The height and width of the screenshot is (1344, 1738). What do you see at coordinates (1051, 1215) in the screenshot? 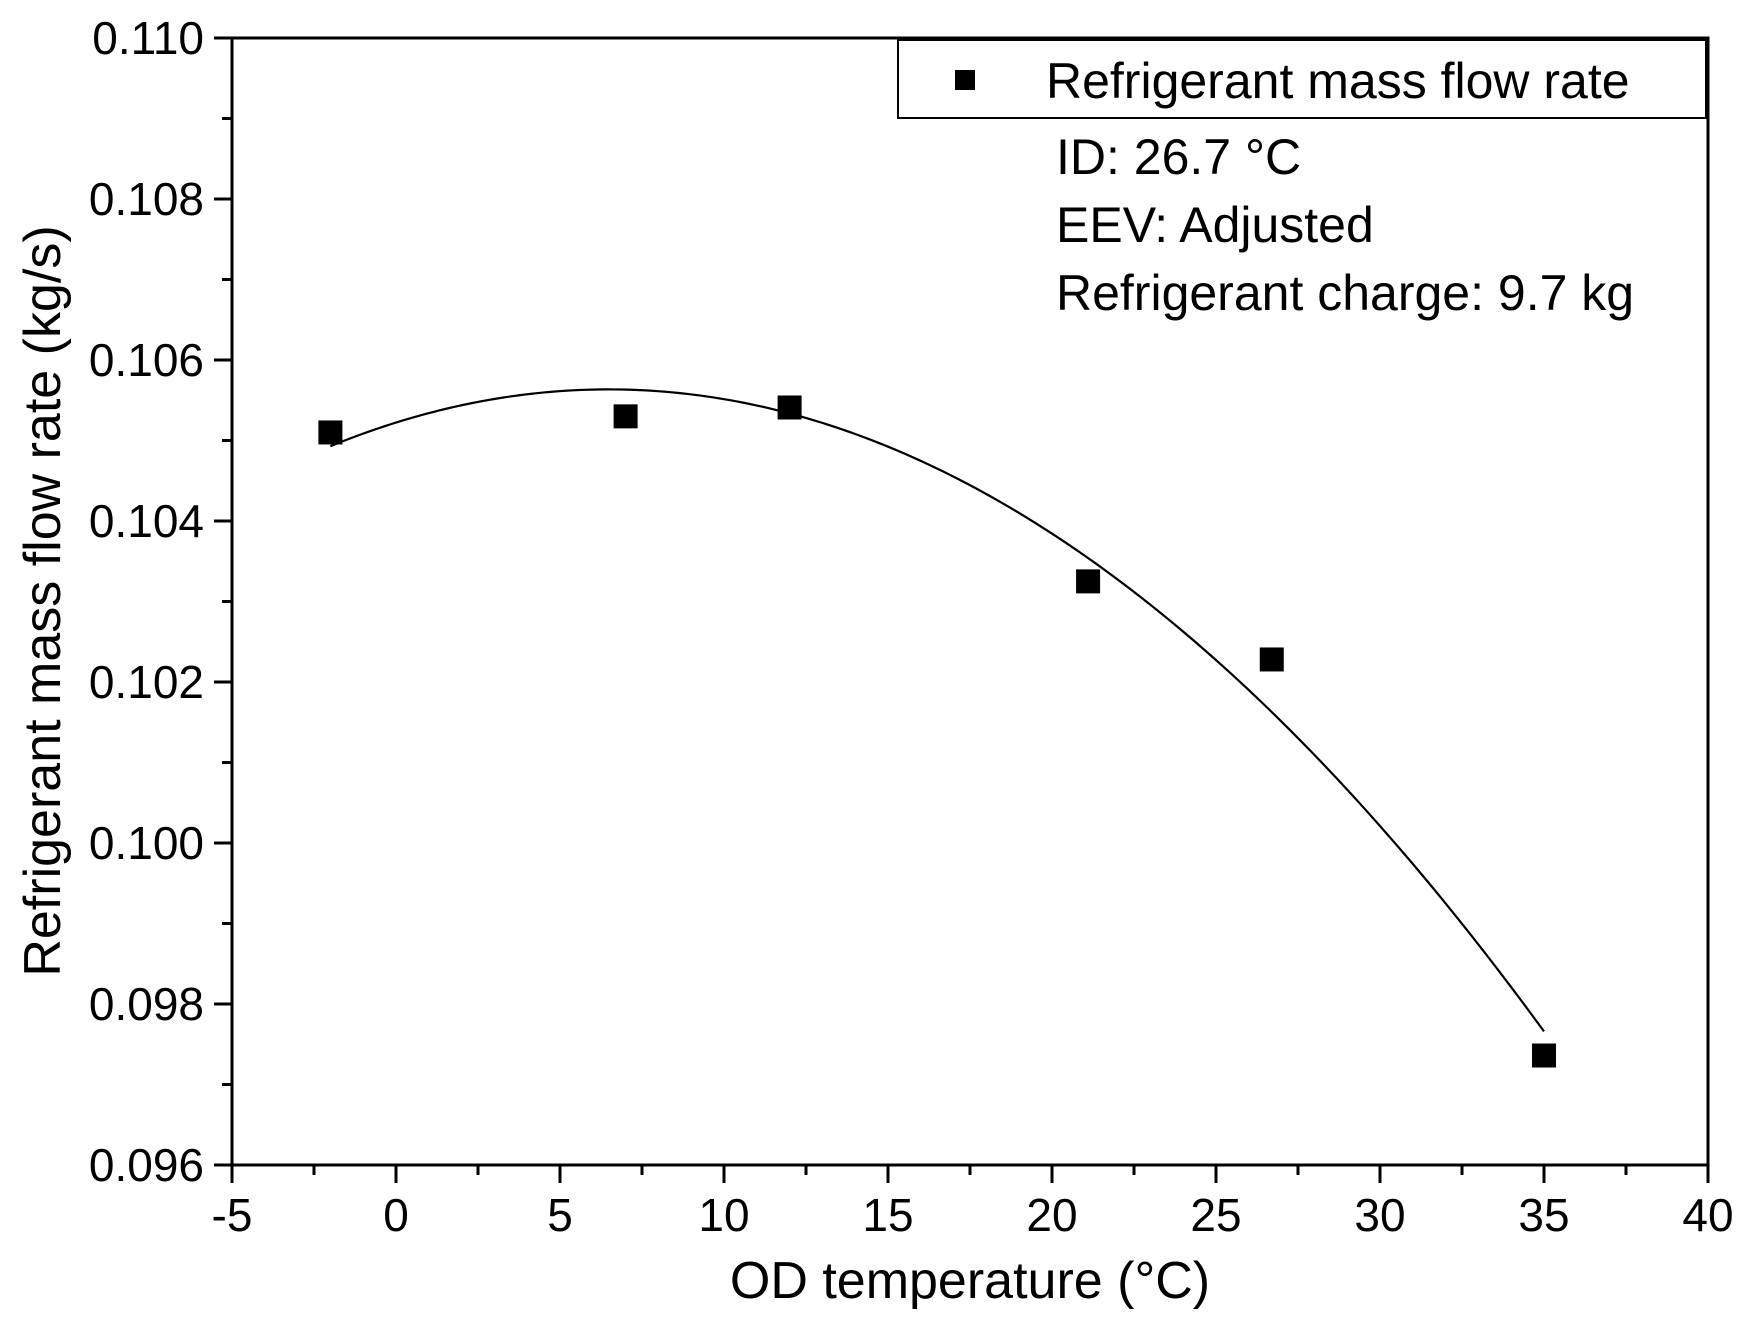
I see `x-tick-label: 20` at bounding box center [1051, 1215].